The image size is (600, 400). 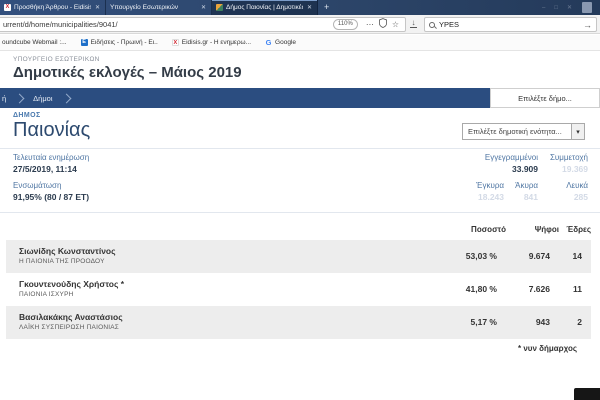 I want to click on votes-value: 7.626, so click(x=539, y=289).